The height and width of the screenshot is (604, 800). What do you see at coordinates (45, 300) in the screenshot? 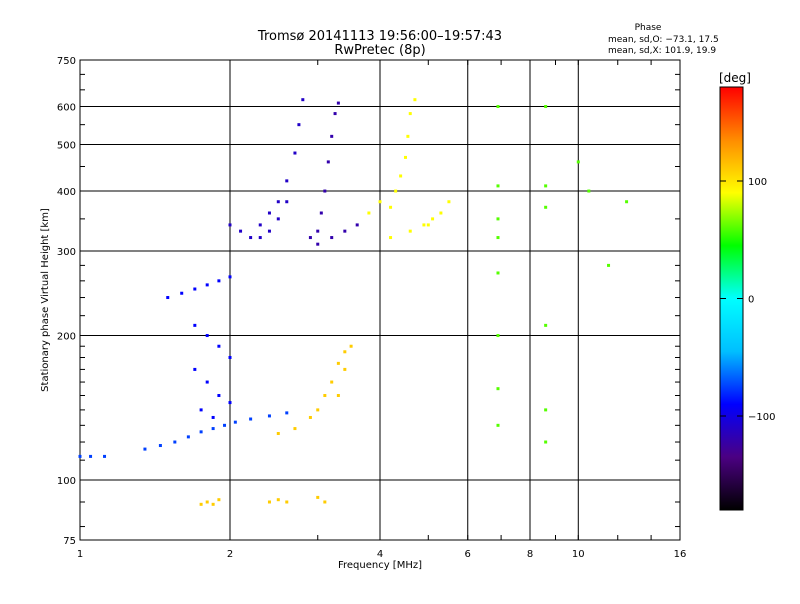
I see `y-axis-label: Stationary phase Virtual Height [km]` at bounding box center [45, 300].